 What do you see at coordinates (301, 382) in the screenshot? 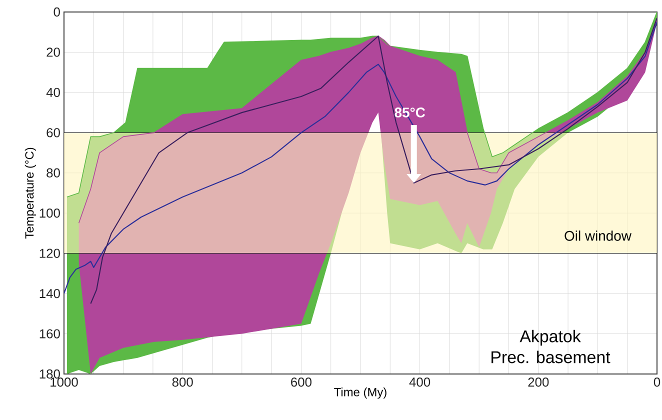
I see `x-tick-label: 600` at bounding box center [301, 382].